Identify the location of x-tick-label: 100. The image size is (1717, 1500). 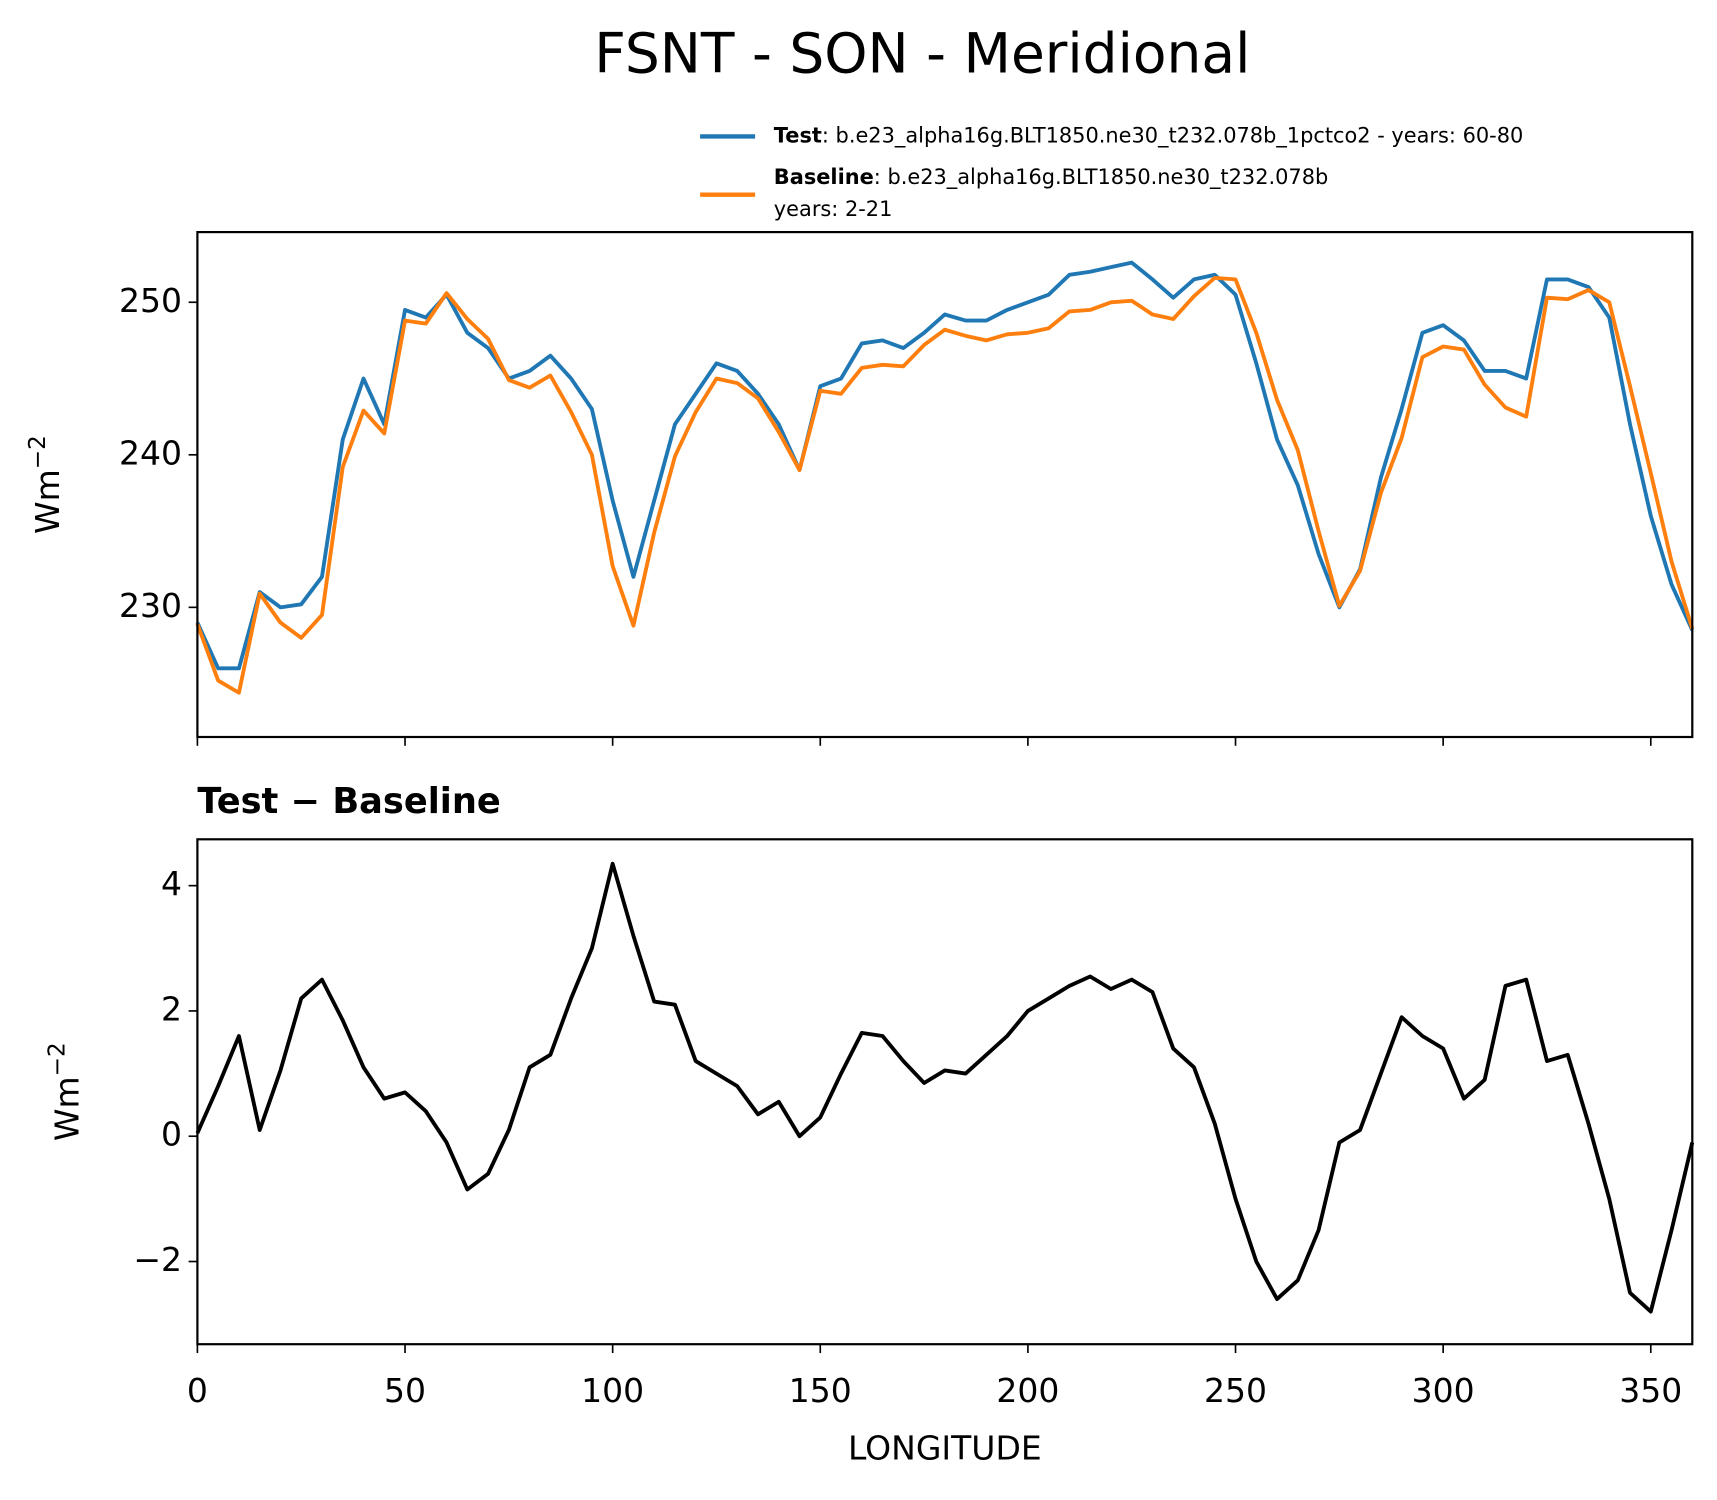
(612, 1390).